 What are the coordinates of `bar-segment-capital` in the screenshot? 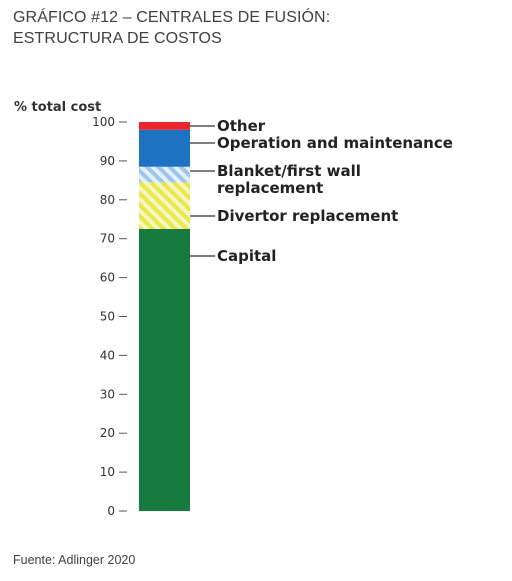 It's located at (164, 369).